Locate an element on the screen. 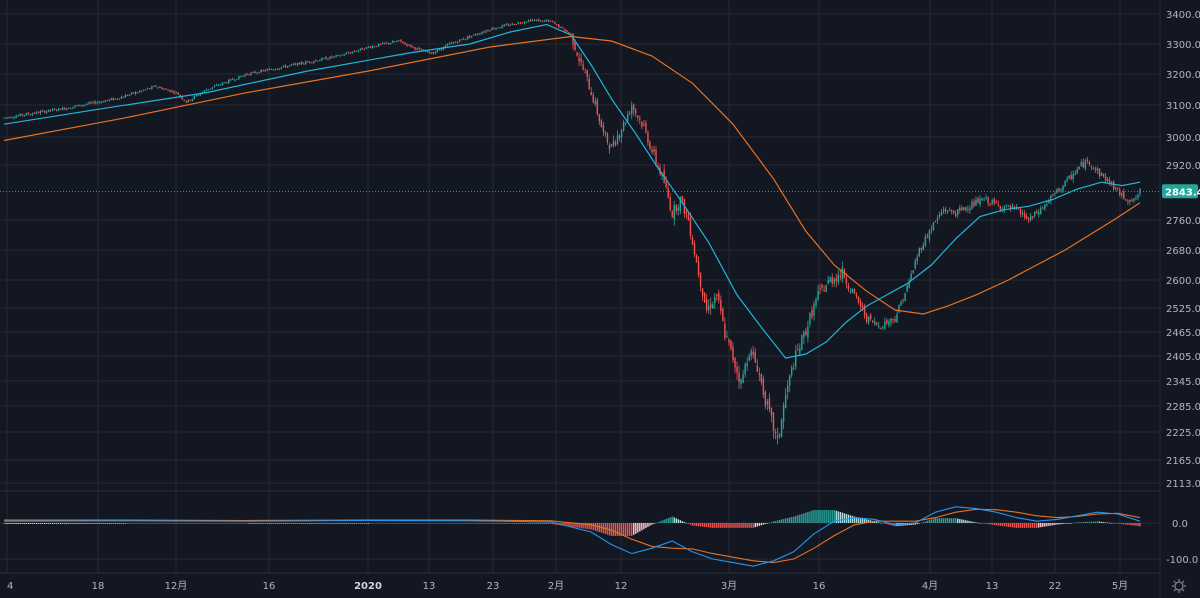 The height and width of the screenshot is (598, 1200). macd-signal-line is located at coordinates (572, 536).